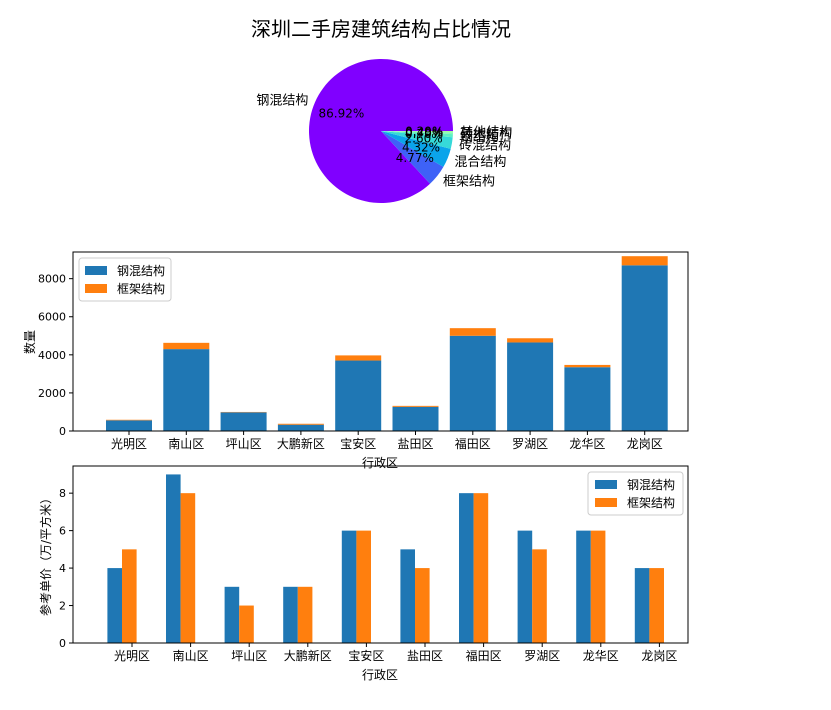 This screenshot has height=710, width=831. I want to click on grouped-ytick-label-2: 4, so click(62, 568).